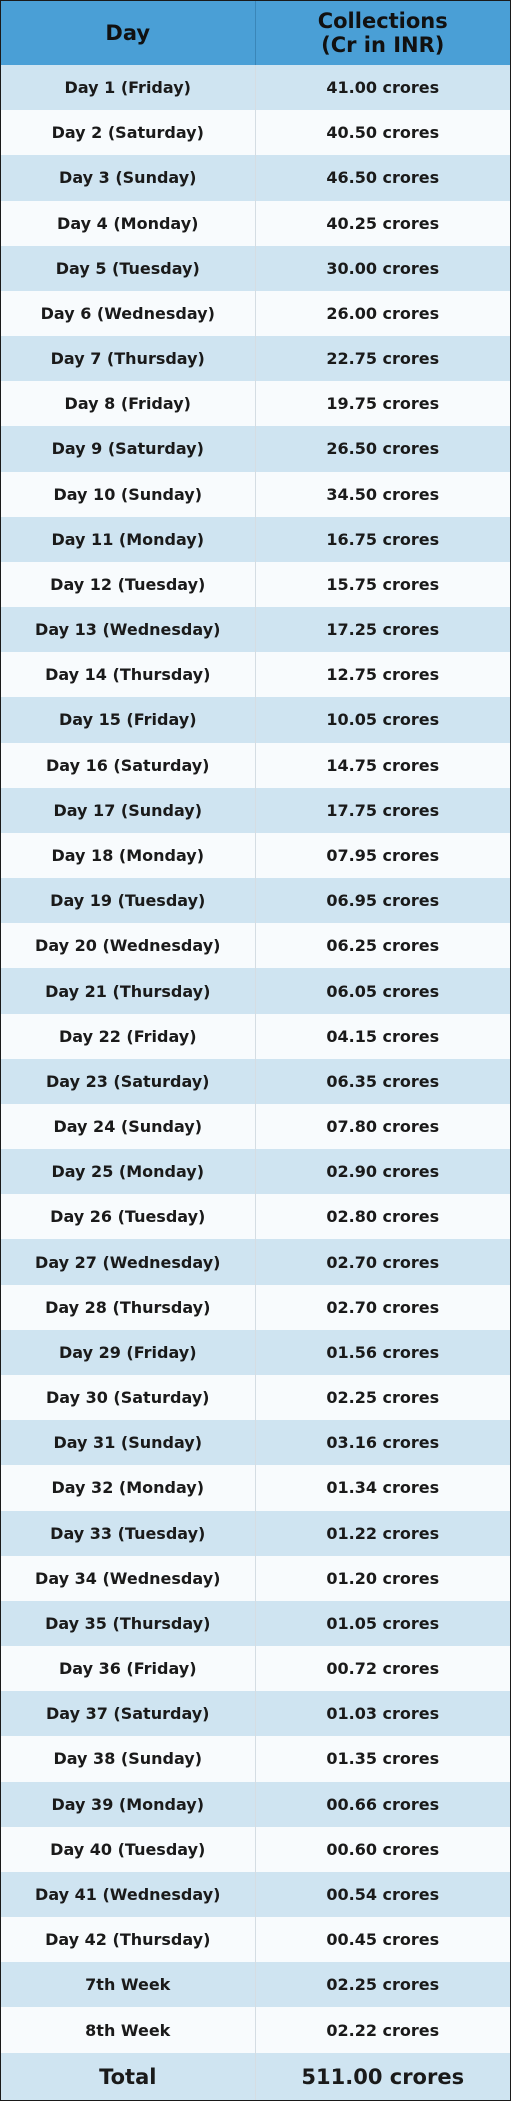 The image size is (511, 2101). What do you see at coordinates (128, 1036) in the screenshot?
I see `day-cell: Day 22 (Friday)` at bounding box center [128, 1036].